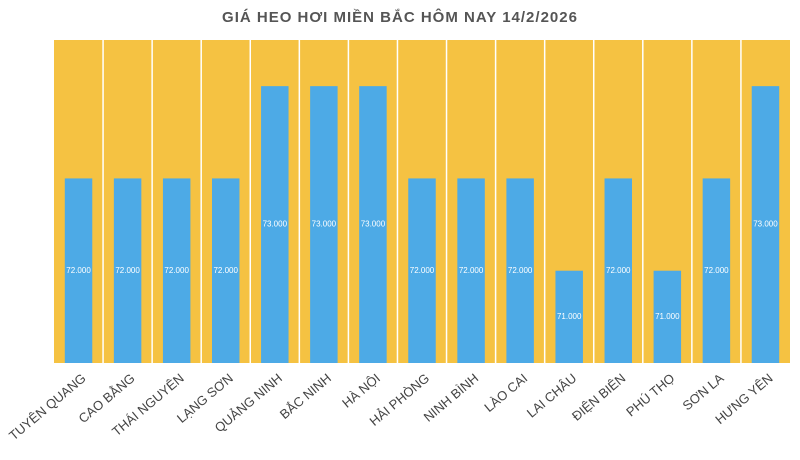  What do you see at coordinates (451, 397) in the screenshot?
I see `x-tick-label: NINH BÌNH` at bounding box center [451, 397].